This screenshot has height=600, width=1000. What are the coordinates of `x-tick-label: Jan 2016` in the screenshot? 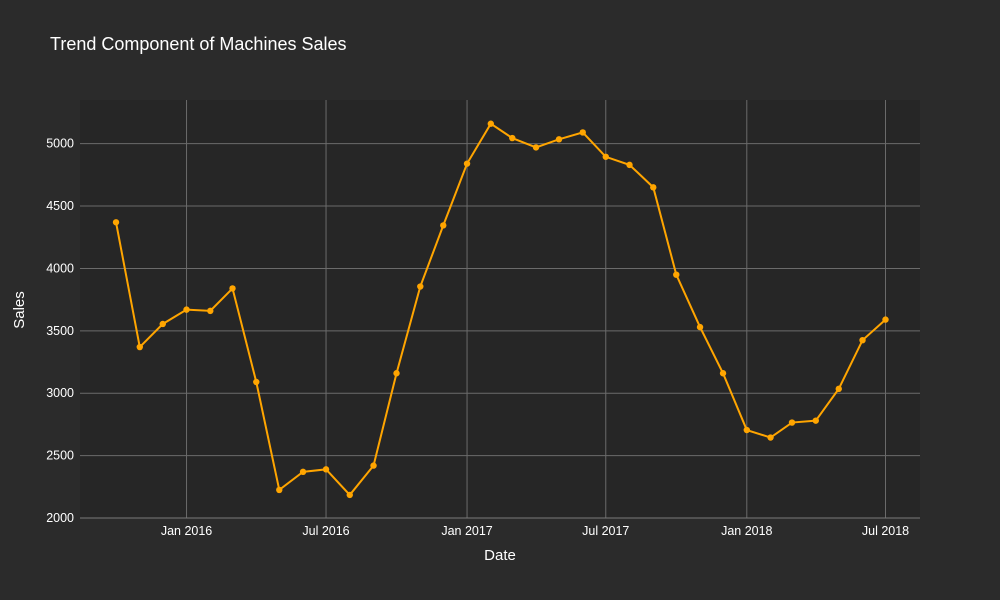 It's located at (186, 531).